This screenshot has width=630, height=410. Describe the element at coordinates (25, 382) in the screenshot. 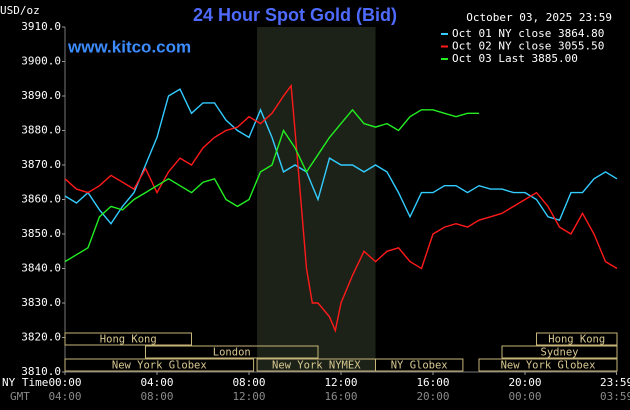

I see `x-axis-label: NY Time` at that location.